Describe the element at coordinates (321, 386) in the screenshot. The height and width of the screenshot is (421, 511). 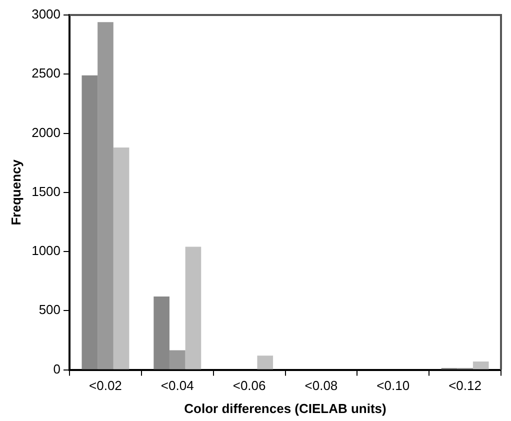
I see `x-tick-label: <0.08` at that location.